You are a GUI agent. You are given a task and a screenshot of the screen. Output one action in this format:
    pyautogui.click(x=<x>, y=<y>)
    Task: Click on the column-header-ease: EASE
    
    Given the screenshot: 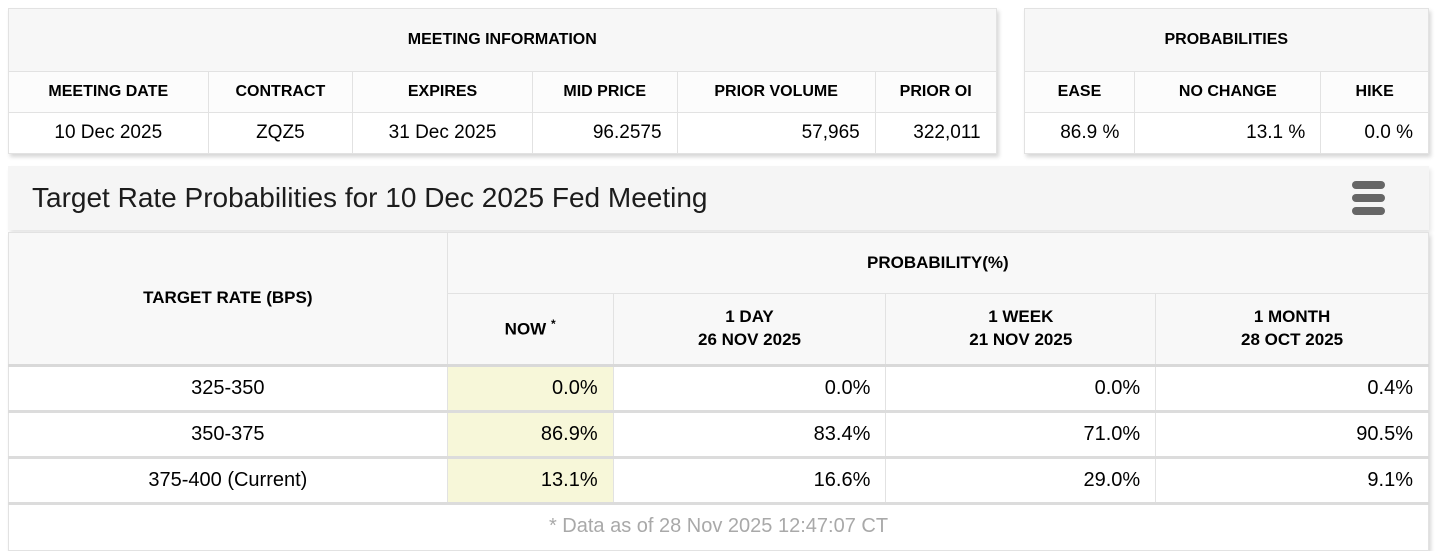 What is the action you would take?
    pyautogui.click(x=1080, y=92)
    